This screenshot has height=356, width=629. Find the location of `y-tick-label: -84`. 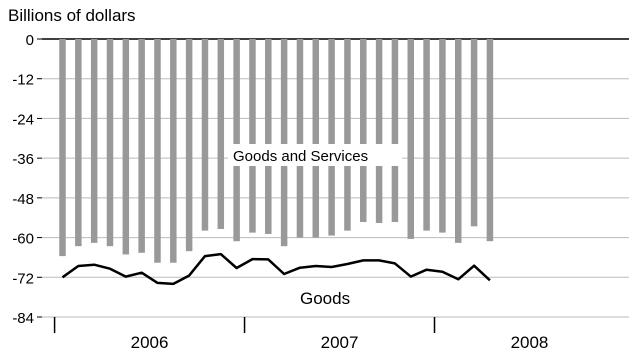

y-tick-label: -84 is located at coordinates (23, 318).